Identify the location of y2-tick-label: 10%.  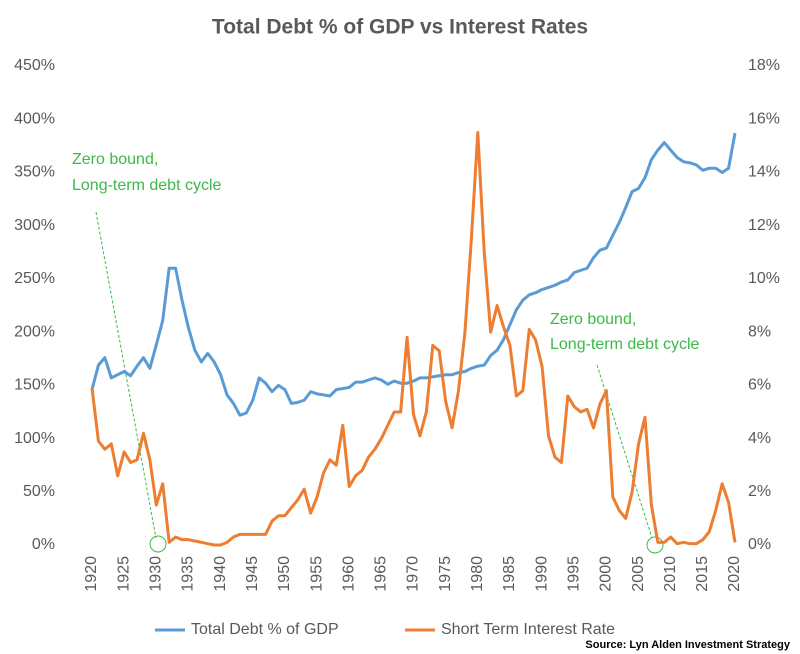
(764, 278).